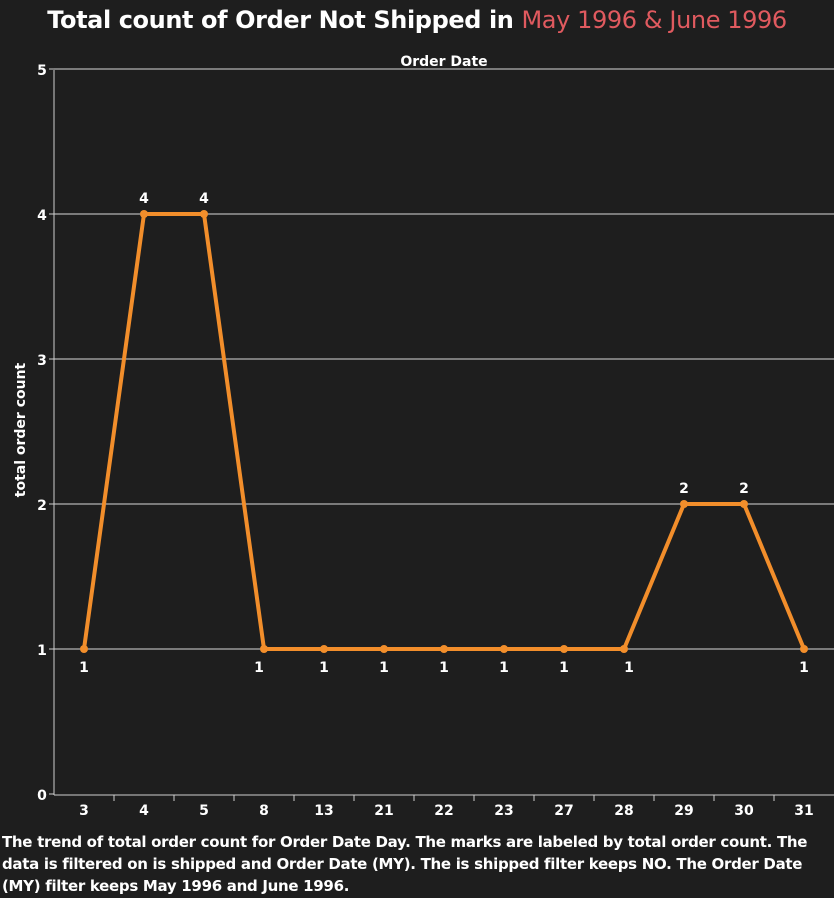  Describe the element at coordinates (42, 361) in the screenshot. I see `y-tick-label-3: 3` at that location.